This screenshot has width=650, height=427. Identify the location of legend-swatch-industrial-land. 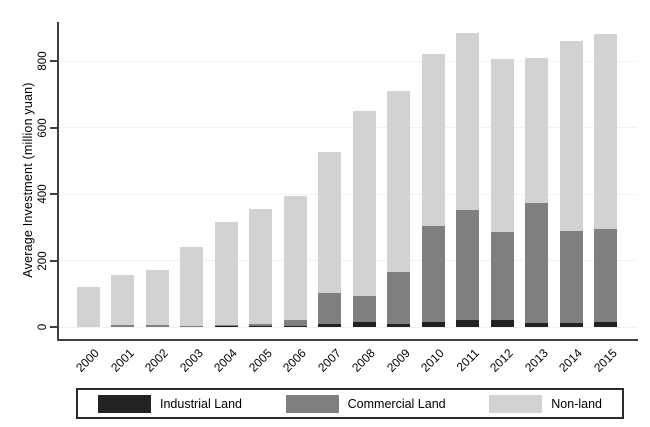
(124, 403).